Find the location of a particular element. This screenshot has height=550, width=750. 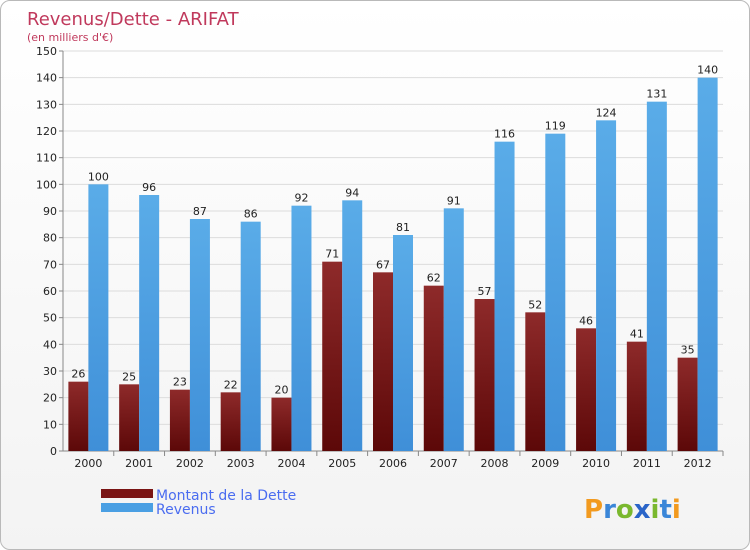

logo-letter: r is located at coordinates (609, 510).